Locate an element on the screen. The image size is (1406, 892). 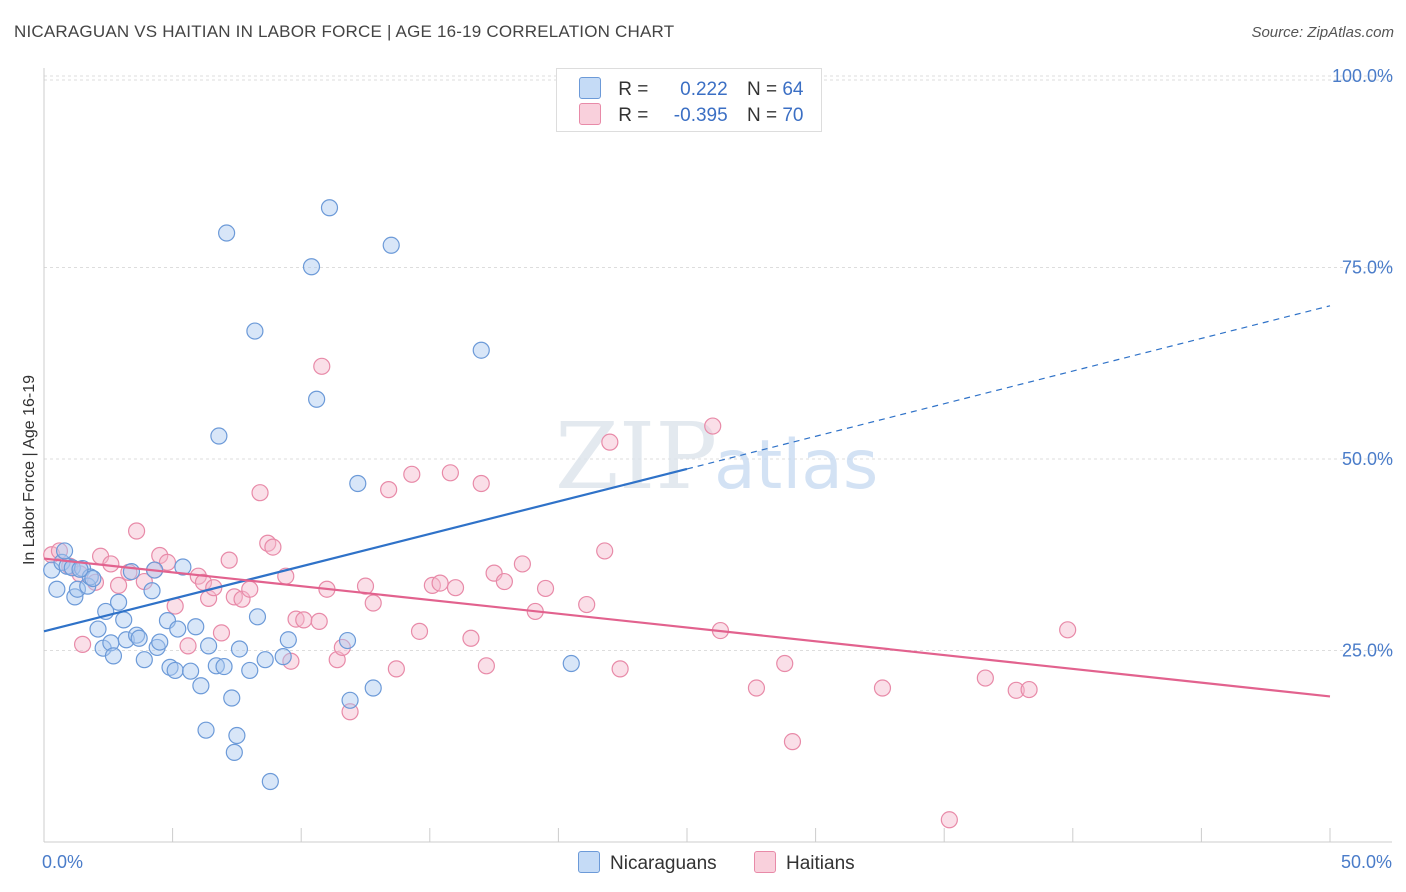
legend-r-value: 0.222 is located at coordinates (704, 89).